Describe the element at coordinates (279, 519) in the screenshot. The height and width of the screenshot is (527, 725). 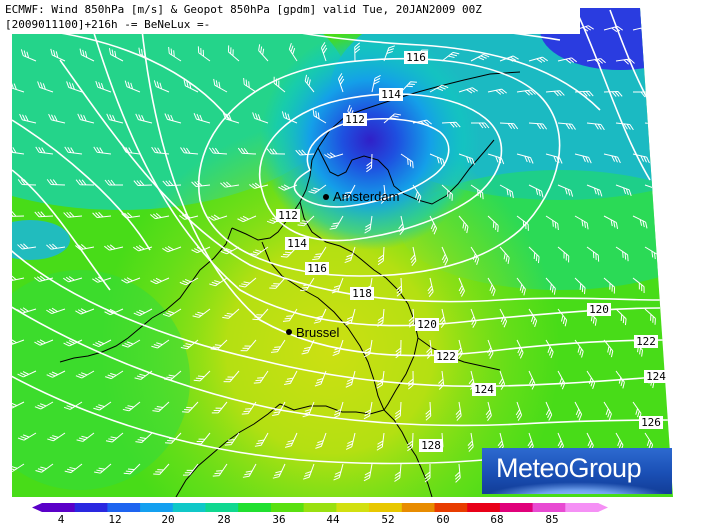
I see `legend-label: 36` at that location.